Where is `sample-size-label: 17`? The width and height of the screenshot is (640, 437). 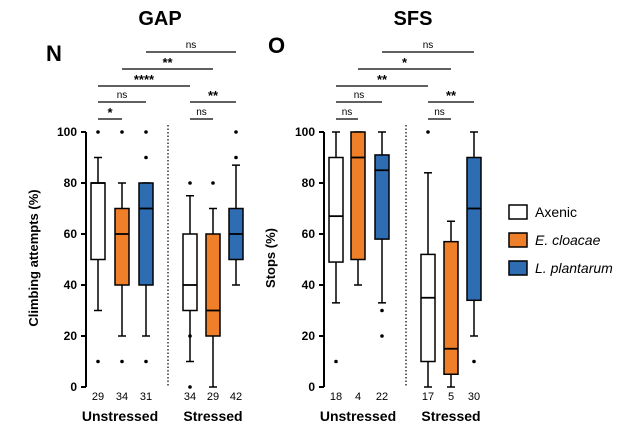
sample-size-label: 17 is located at coordinates (428, 397).